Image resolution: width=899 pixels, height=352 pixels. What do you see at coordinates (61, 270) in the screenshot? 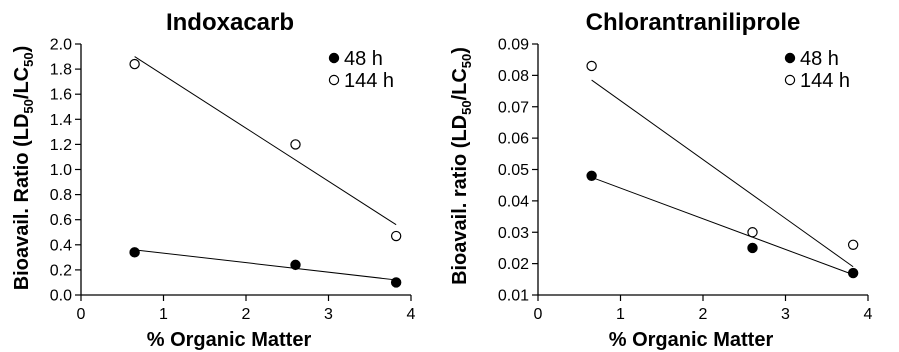
I see `y-tick-label: 0.2` at bounding box center [61, 270].